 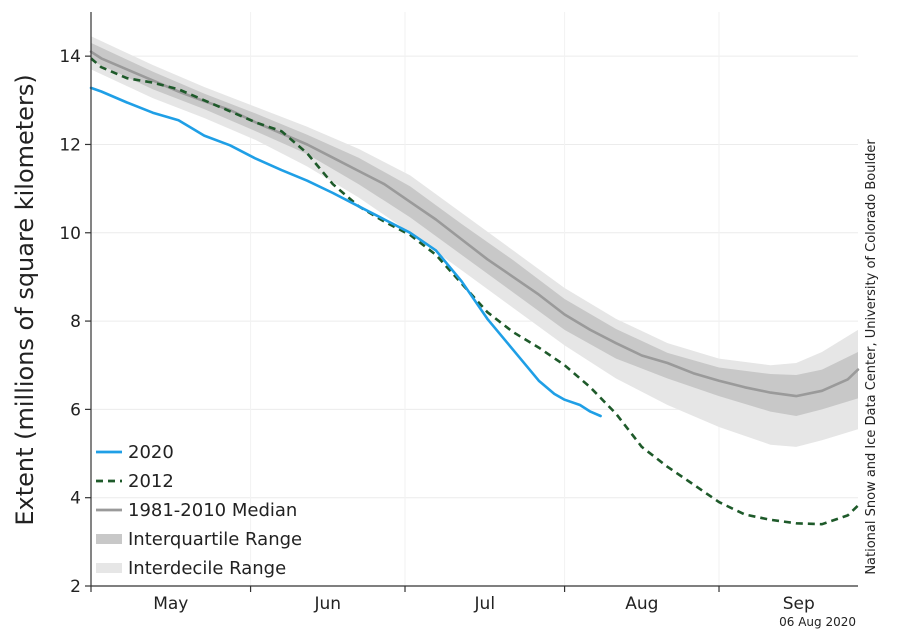 I want to click on legend-item: 2020, so click(x=135, y=452).